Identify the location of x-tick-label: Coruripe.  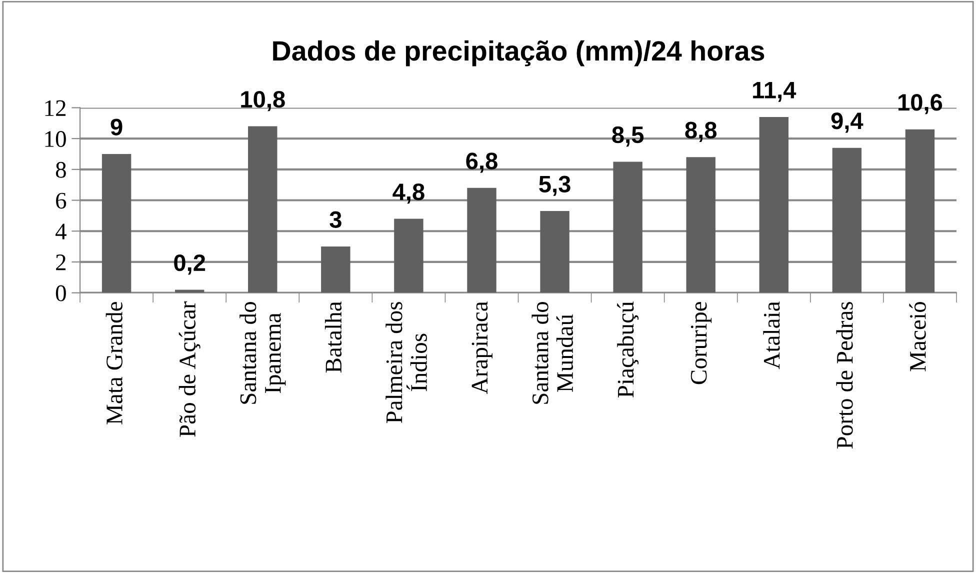
(701, 343).